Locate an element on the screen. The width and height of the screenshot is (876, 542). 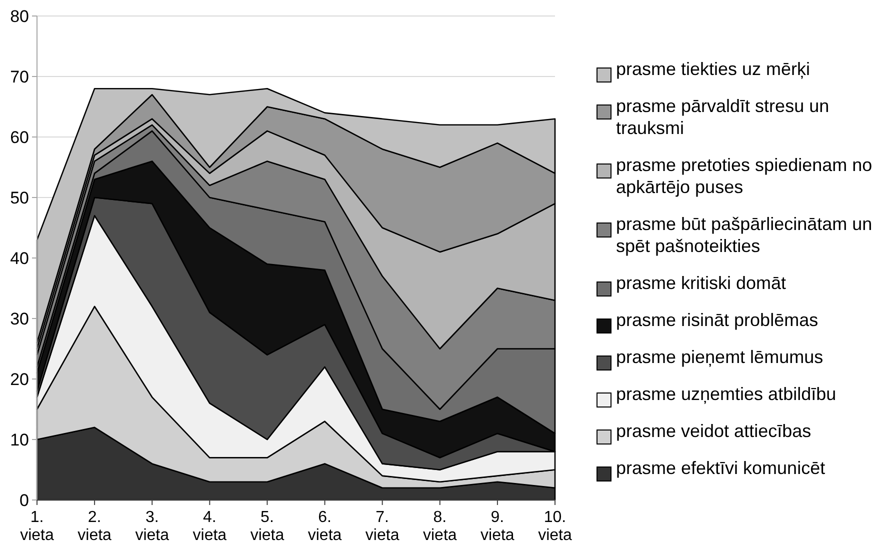
y-tick-label: 20 is located at coordinates (19, 379).